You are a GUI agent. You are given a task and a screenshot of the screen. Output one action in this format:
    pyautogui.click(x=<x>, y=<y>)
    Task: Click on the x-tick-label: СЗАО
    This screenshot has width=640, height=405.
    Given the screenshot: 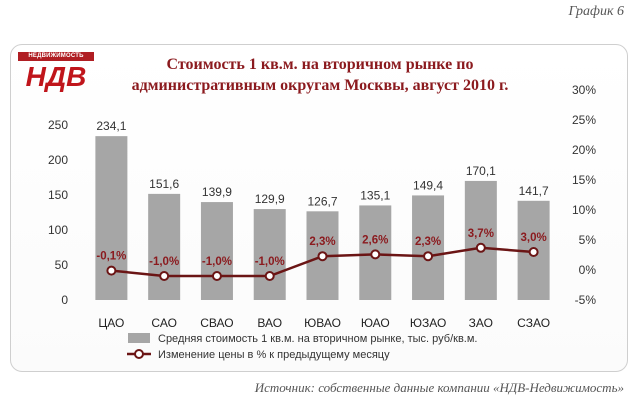 What is the action you would take?
    pyautogui.click(x=533, y=323)
    